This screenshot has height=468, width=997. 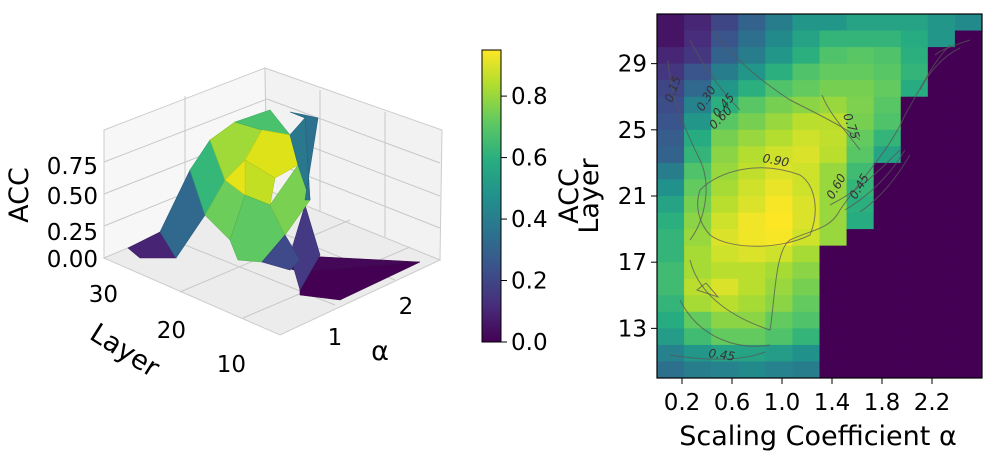 What do you see at coordinates (231, 365) in the screenshot?
I see `layer-tick-10: 10` at bounding box center [231, 365].